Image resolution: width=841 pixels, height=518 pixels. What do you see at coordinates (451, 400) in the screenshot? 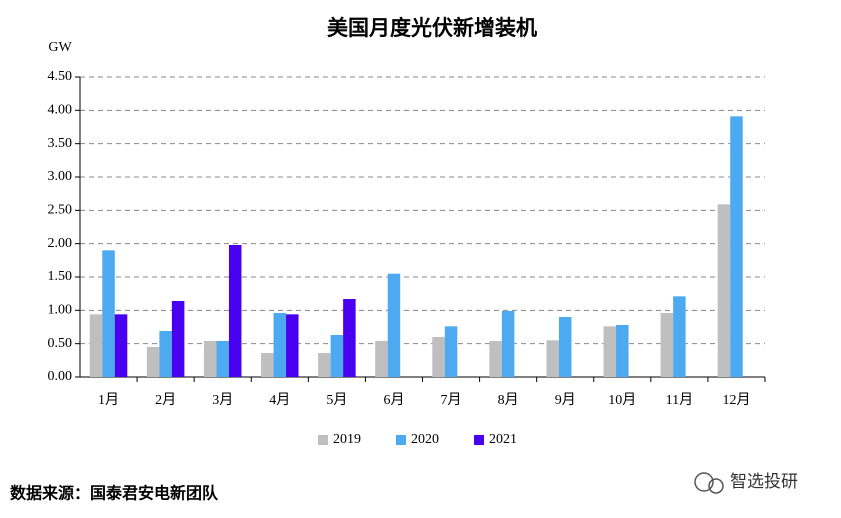
I see `x-tick-label: 7月` at bounding box center [451, 400].